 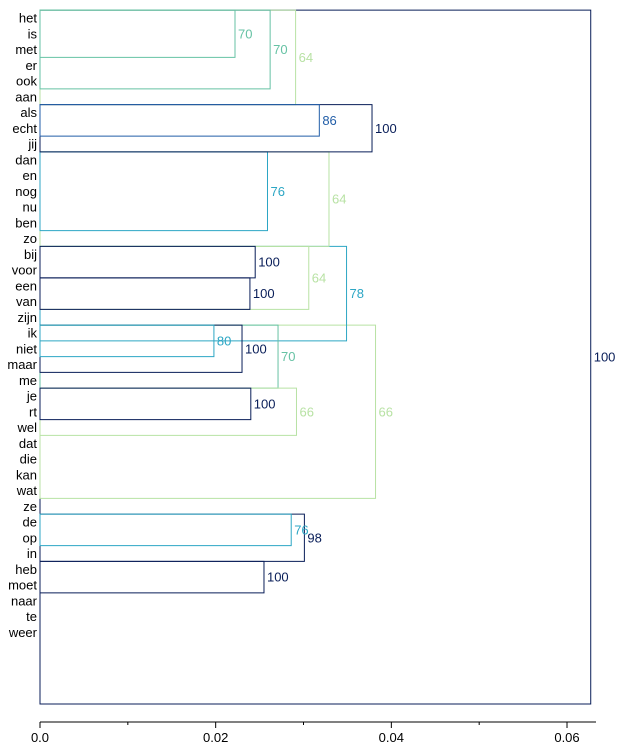 What do you see at coordinates (32, 144) in the screenshot?
I see `leaf-label: jij` at bounding box center [32, 144].